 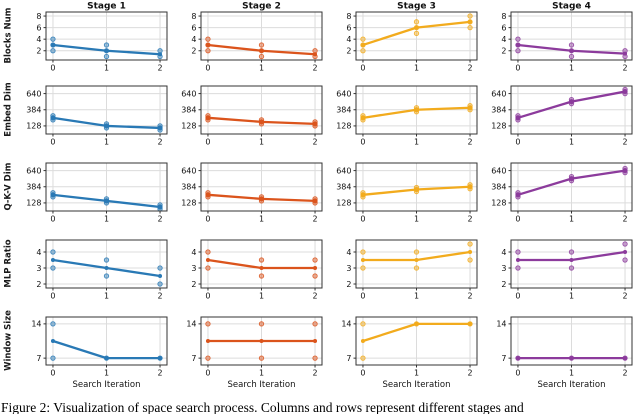 I want to click on subplot-row4-stage4: 7 14 0 1 2 Search Iteration, so click(x=560, y=354).